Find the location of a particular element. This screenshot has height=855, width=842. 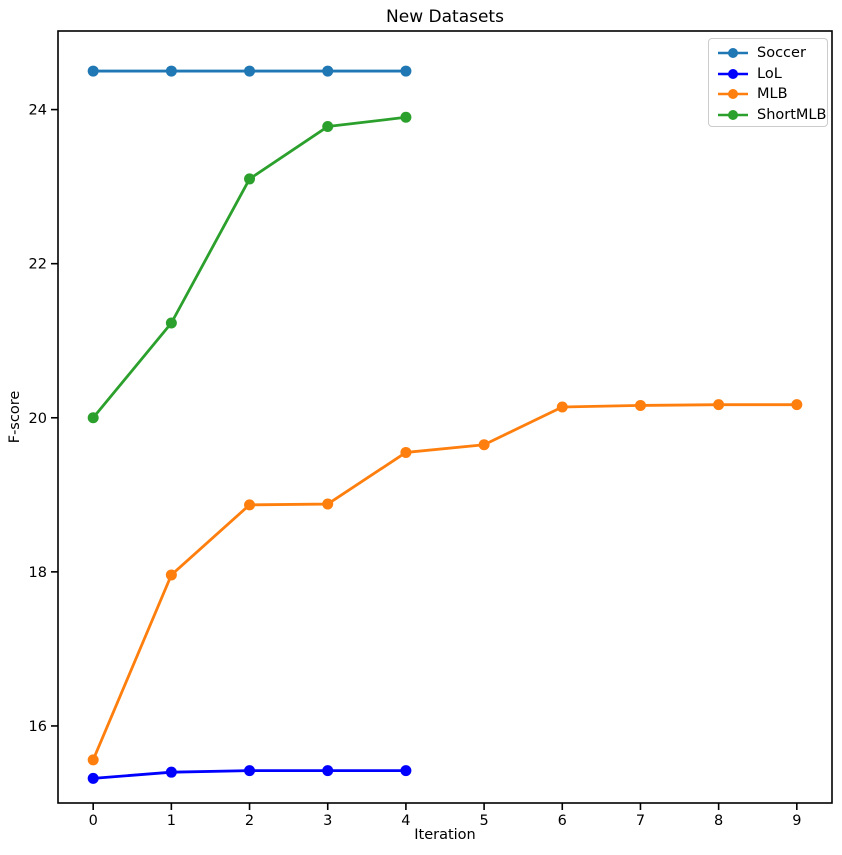

x-tick-label: 5 is located at coordinates (483, 821).